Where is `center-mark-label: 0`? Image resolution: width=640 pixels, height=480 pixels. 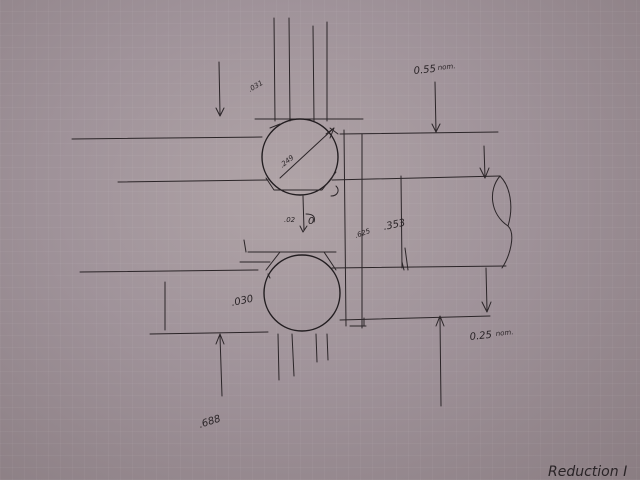 center-mark-label: 0 is located at coordinates (311, 221).